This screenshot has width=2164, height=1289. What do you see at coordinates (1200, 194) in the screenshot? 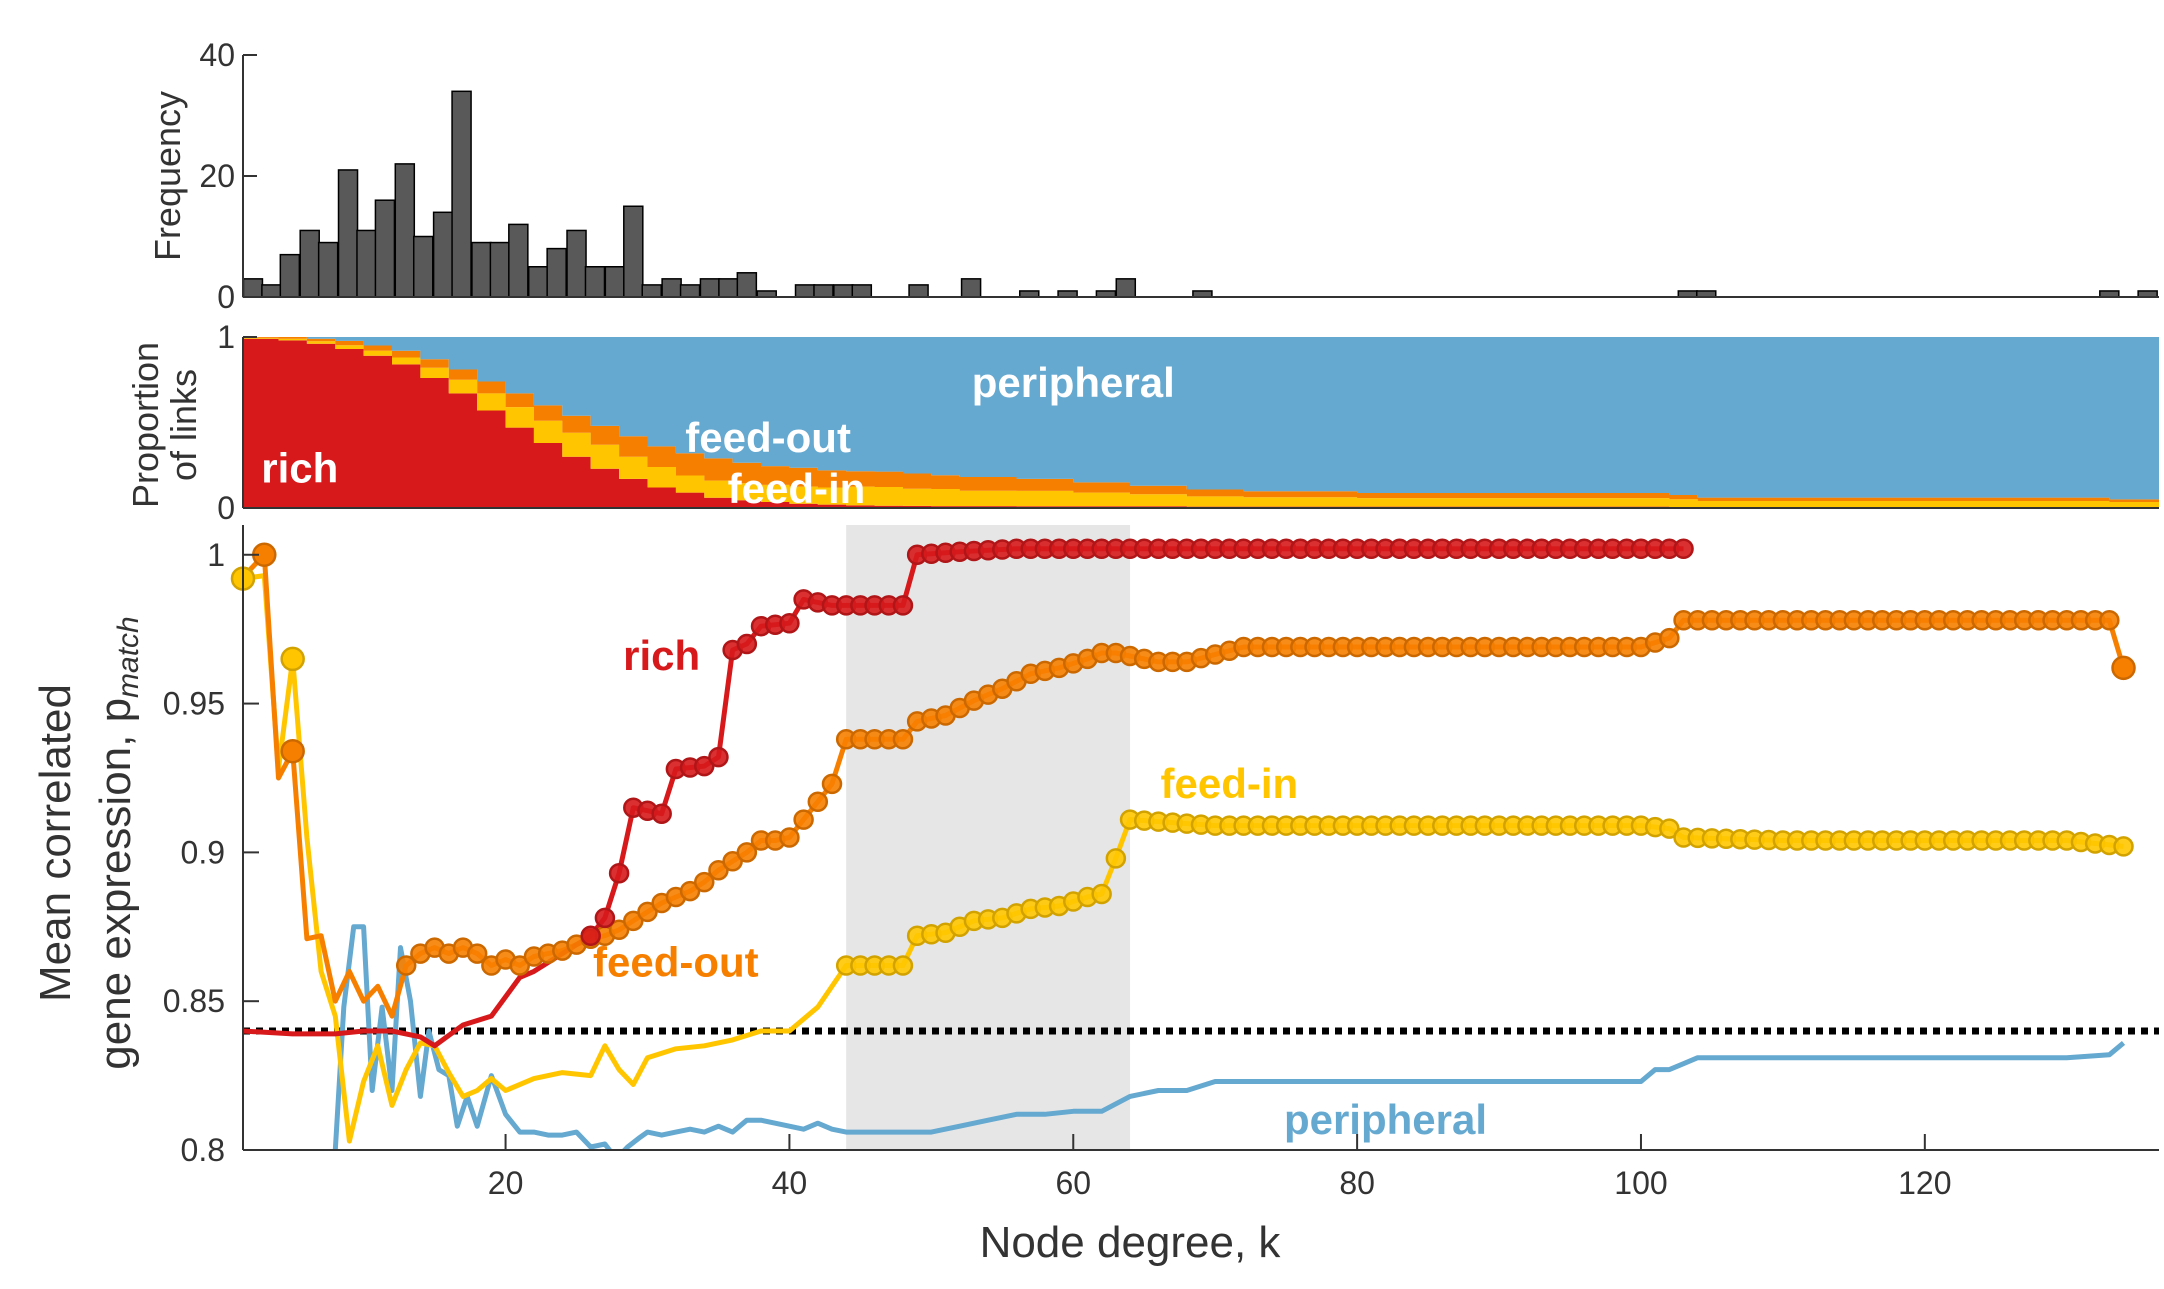
I see `histogram-bars` at bounding box center [1200, 194].